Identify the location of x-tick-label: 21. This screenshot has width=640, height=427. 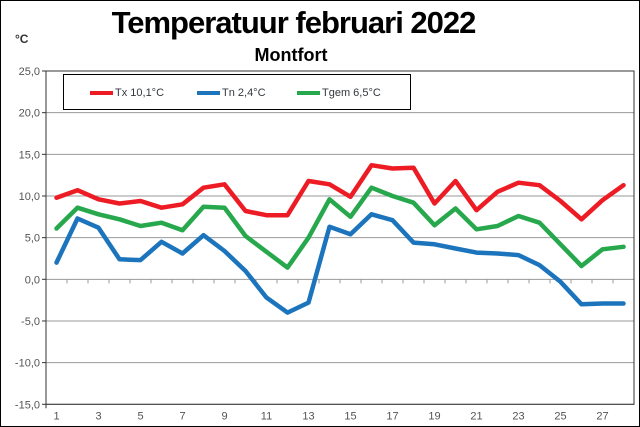
(476, 416).